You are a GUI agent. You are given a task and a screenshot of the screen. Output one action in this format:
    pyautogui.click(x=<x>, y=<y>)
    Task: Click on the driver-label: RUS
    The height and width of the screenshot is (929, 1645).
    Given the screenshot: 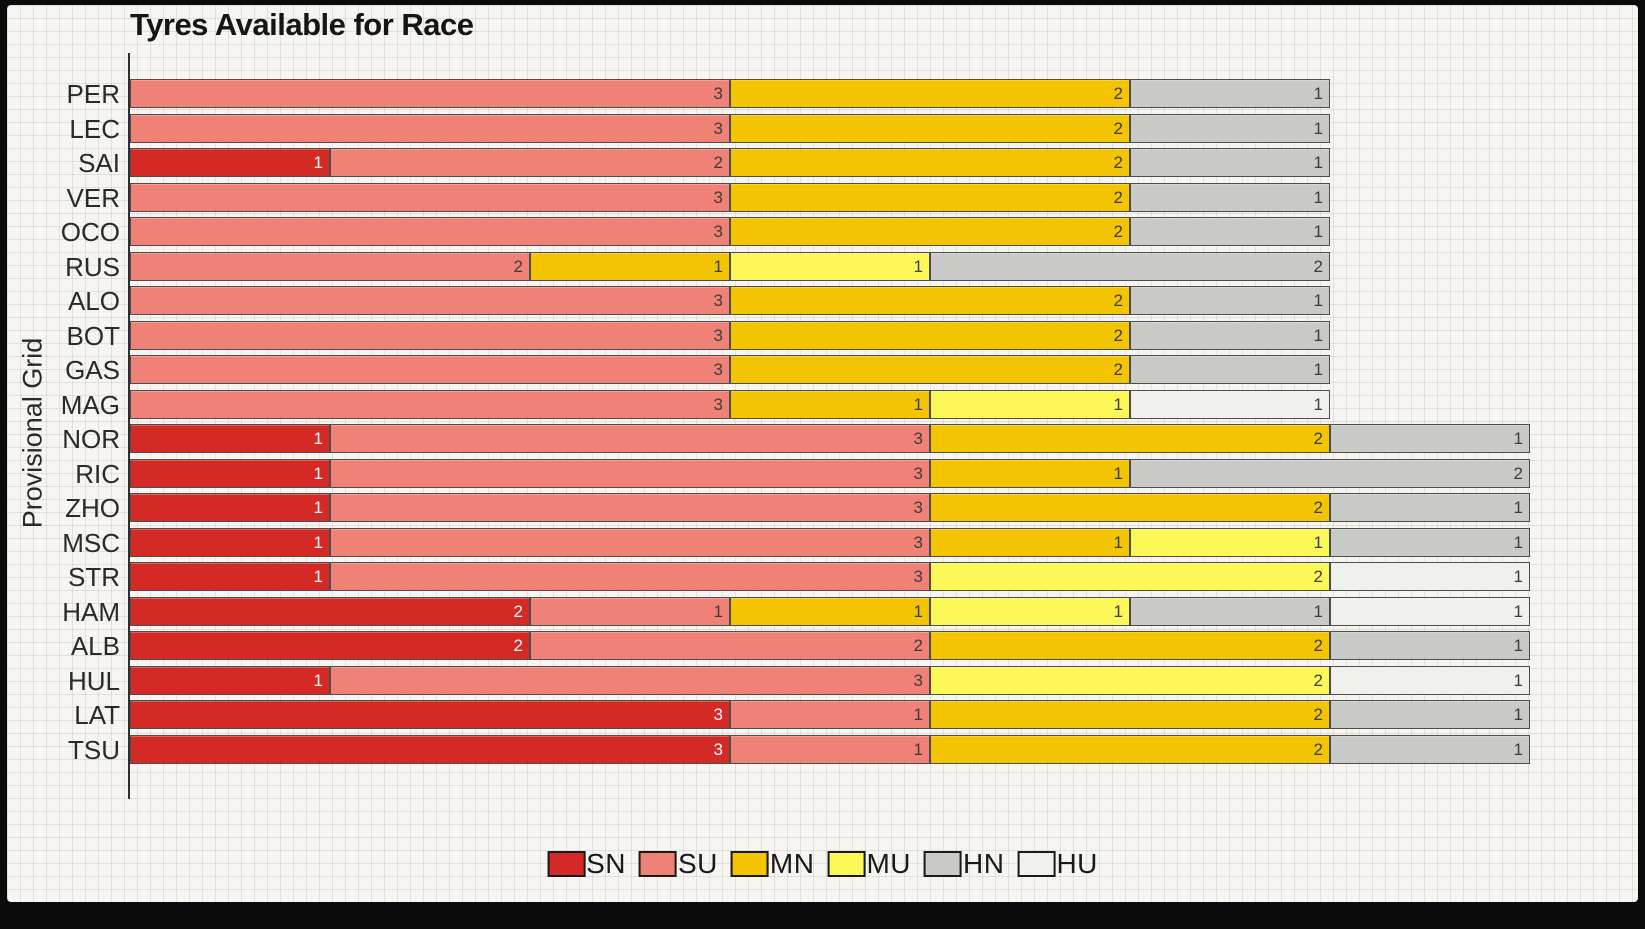 What is the action you would take?
    pyautogui.click(x=92, y=266)
    